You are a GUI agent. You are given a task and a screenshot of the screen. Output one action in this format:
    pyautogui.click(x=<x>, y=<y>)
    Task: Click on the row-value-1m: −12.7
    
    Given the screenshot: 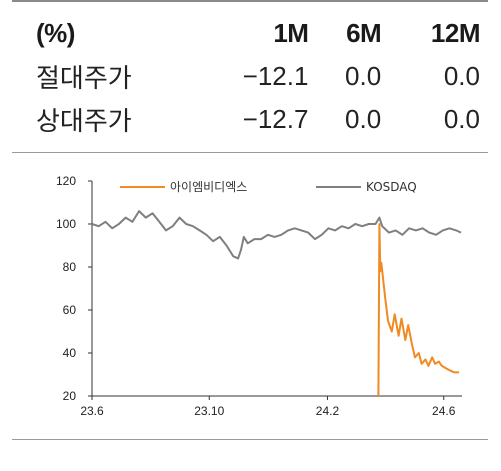 What is the action you would take?
    pyautogui.click(x=275, y=119)
    